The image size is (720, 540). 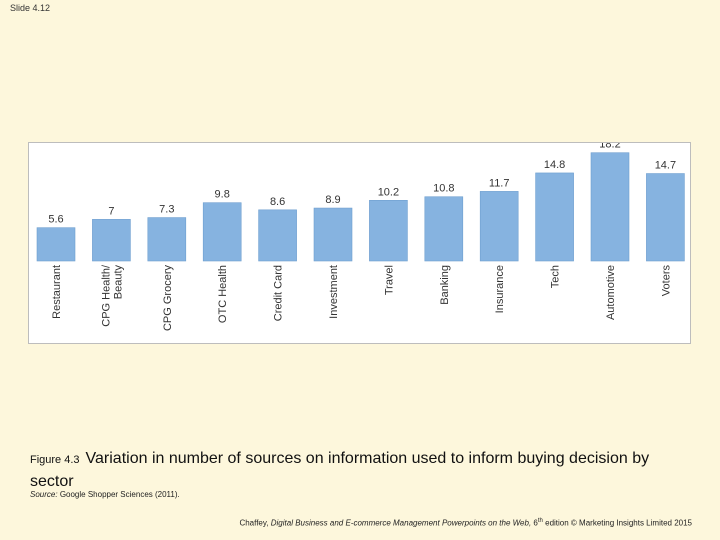 What do you see at coordinates (55, 220) in the screenshot?
I see `bar-value-label-0: 5.6` at bounding box center [55, 220].